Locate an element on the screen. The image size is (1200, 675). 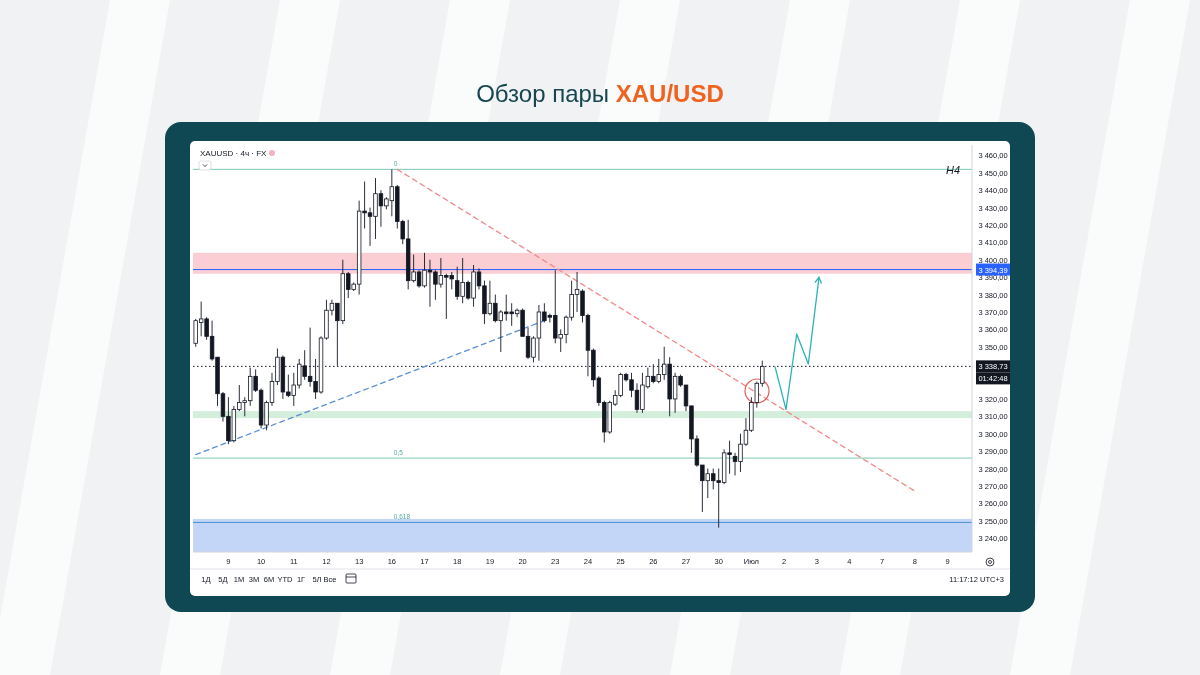
chart-title: Обзор пары XAU/USD is located at coordinates (600, 93).